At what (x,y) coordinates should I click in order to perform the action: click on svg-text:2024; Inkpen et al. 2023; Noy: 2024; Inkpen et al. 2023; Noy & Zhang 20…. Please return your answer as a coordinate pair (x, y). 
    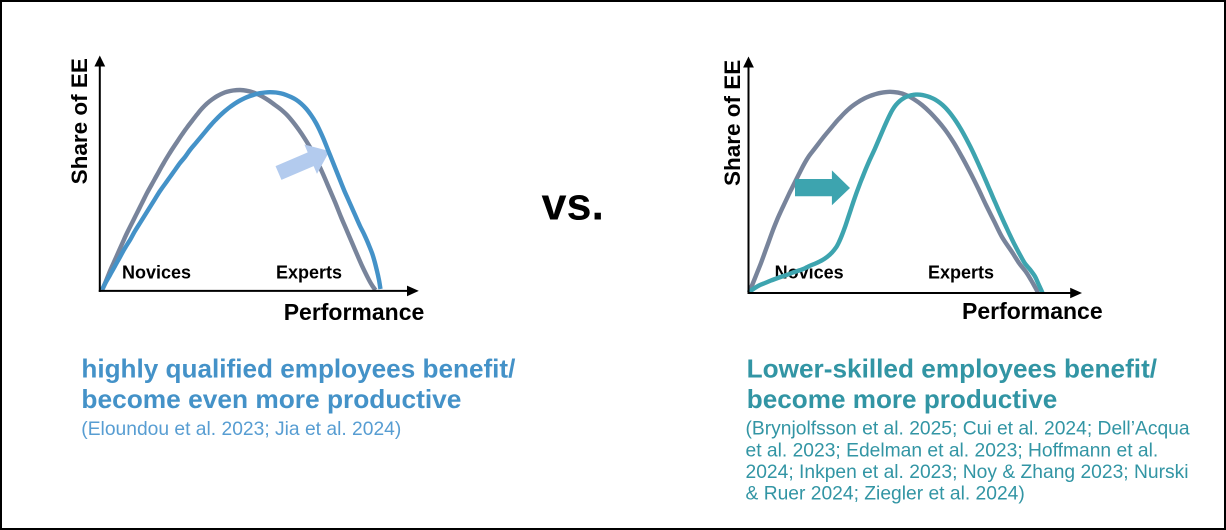
    Looking at the image, I should click on (967, 472).